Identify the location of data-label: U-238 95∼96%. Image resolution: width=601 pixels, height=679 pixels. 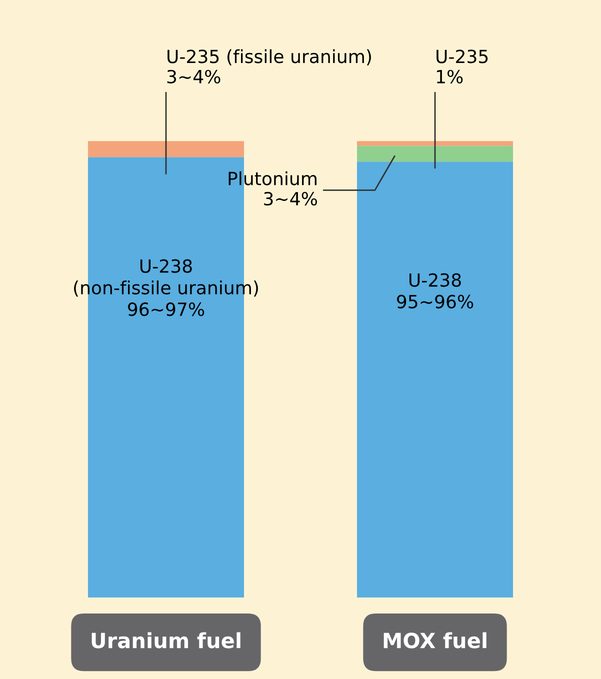
(435, 290).